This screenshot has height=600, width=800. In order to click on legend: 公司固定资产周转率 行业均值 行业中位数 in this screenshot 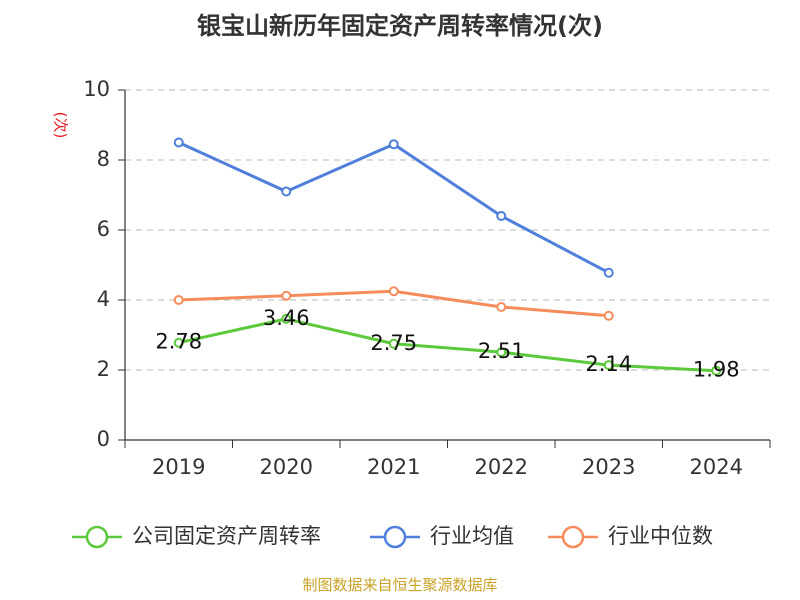, I will do `click(392, 536)`.